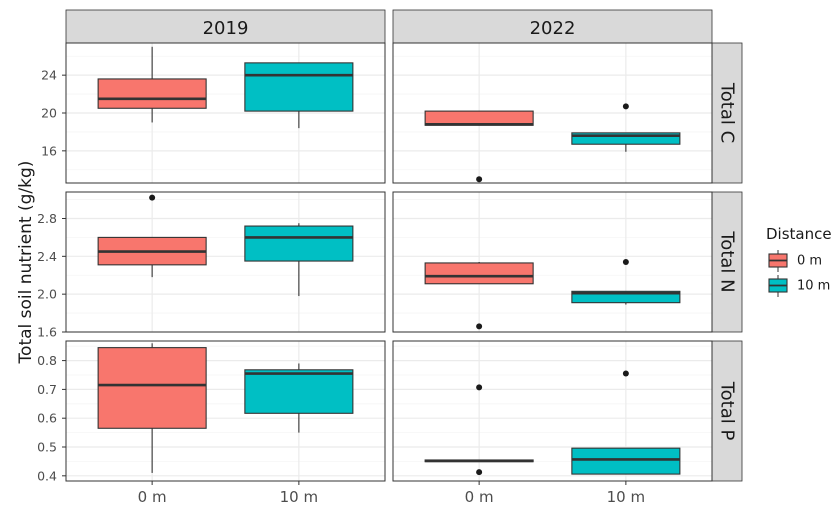 The width and height of the screenshot is (834, 506). Describe the element at coordinates (47, 332) in the screenshot. I see `y-tick-label: 1.6` at that location.